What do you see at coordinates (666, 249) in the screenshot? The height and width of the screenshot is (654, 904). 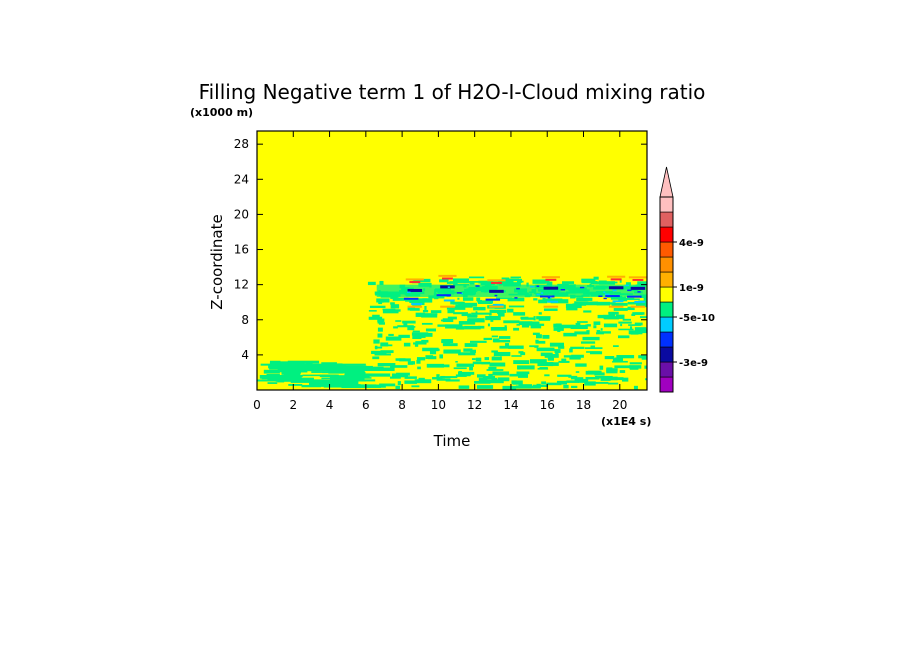 I see `colorbar-segment` at bounding box center [666, 249].